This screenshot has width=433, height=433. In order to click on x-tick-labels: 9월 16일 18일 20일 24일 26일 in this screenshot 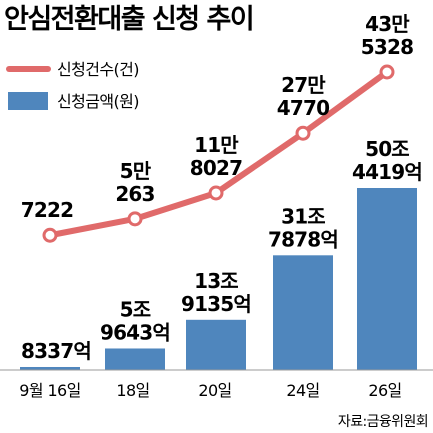, I will do `click(210, 390)`.